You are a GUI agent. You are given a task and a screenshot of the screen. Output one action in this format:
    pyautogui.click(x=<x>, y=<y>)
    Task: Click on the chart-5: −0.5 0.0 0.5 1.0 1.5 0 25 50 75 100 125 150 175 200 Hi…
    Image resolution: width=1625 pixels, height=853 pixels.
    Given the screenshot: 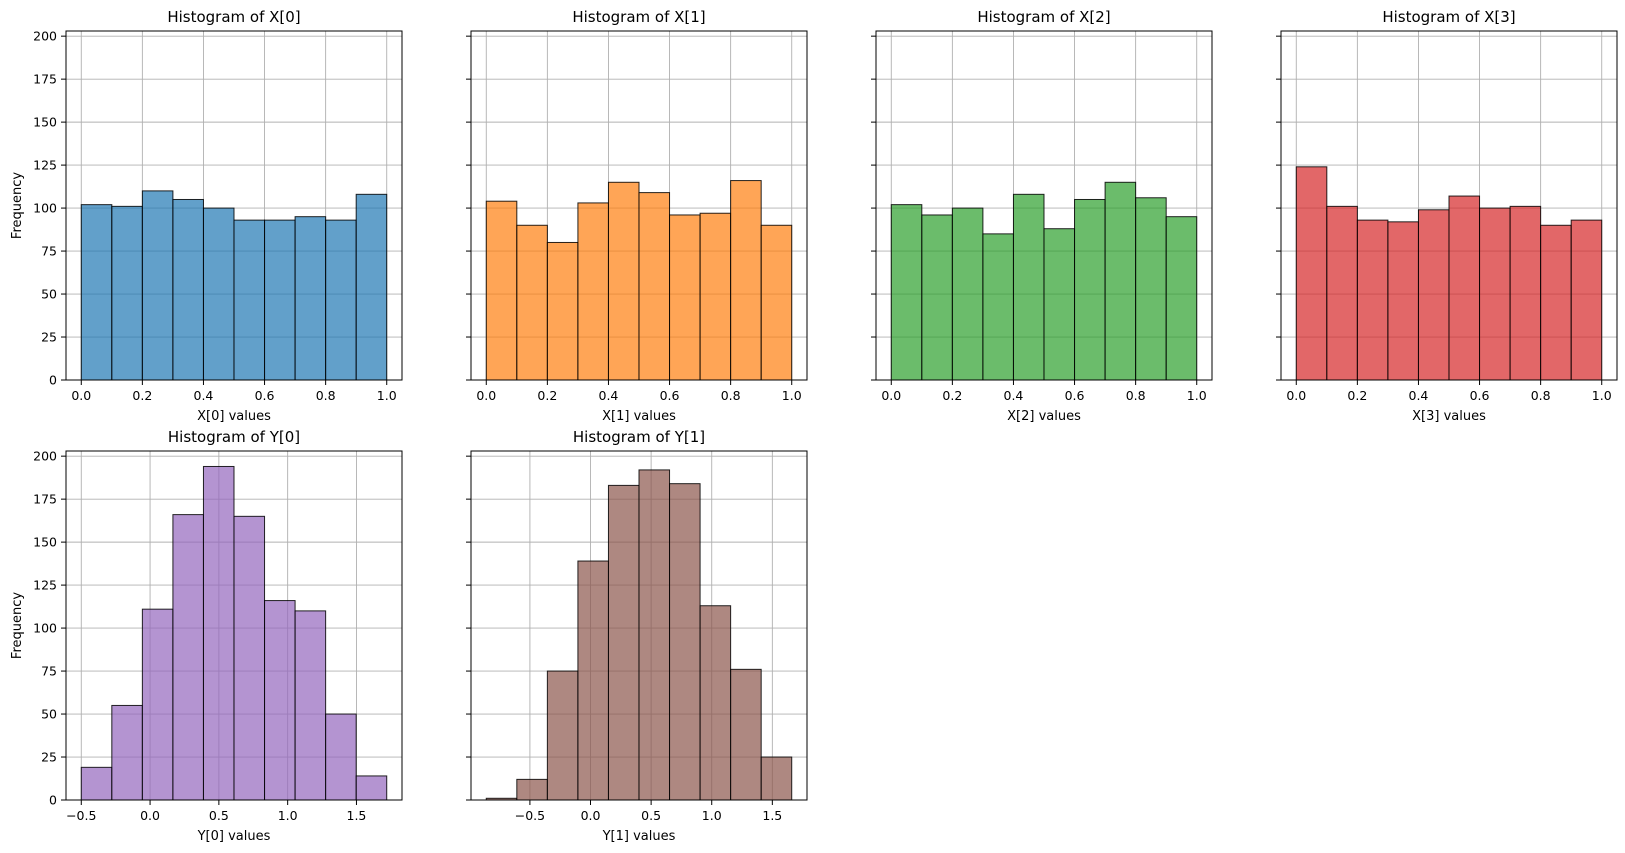 What is the action you would take?
    pyautogui.click(x=206, y=636)
    